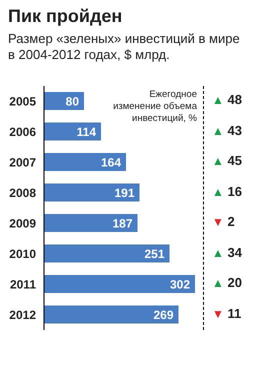  What do you see at coordinates (154, 107) in the screenshot?
I see `annotation: Ежегодное изменение объема инвестиций, %` at bounding box center [154, 107].